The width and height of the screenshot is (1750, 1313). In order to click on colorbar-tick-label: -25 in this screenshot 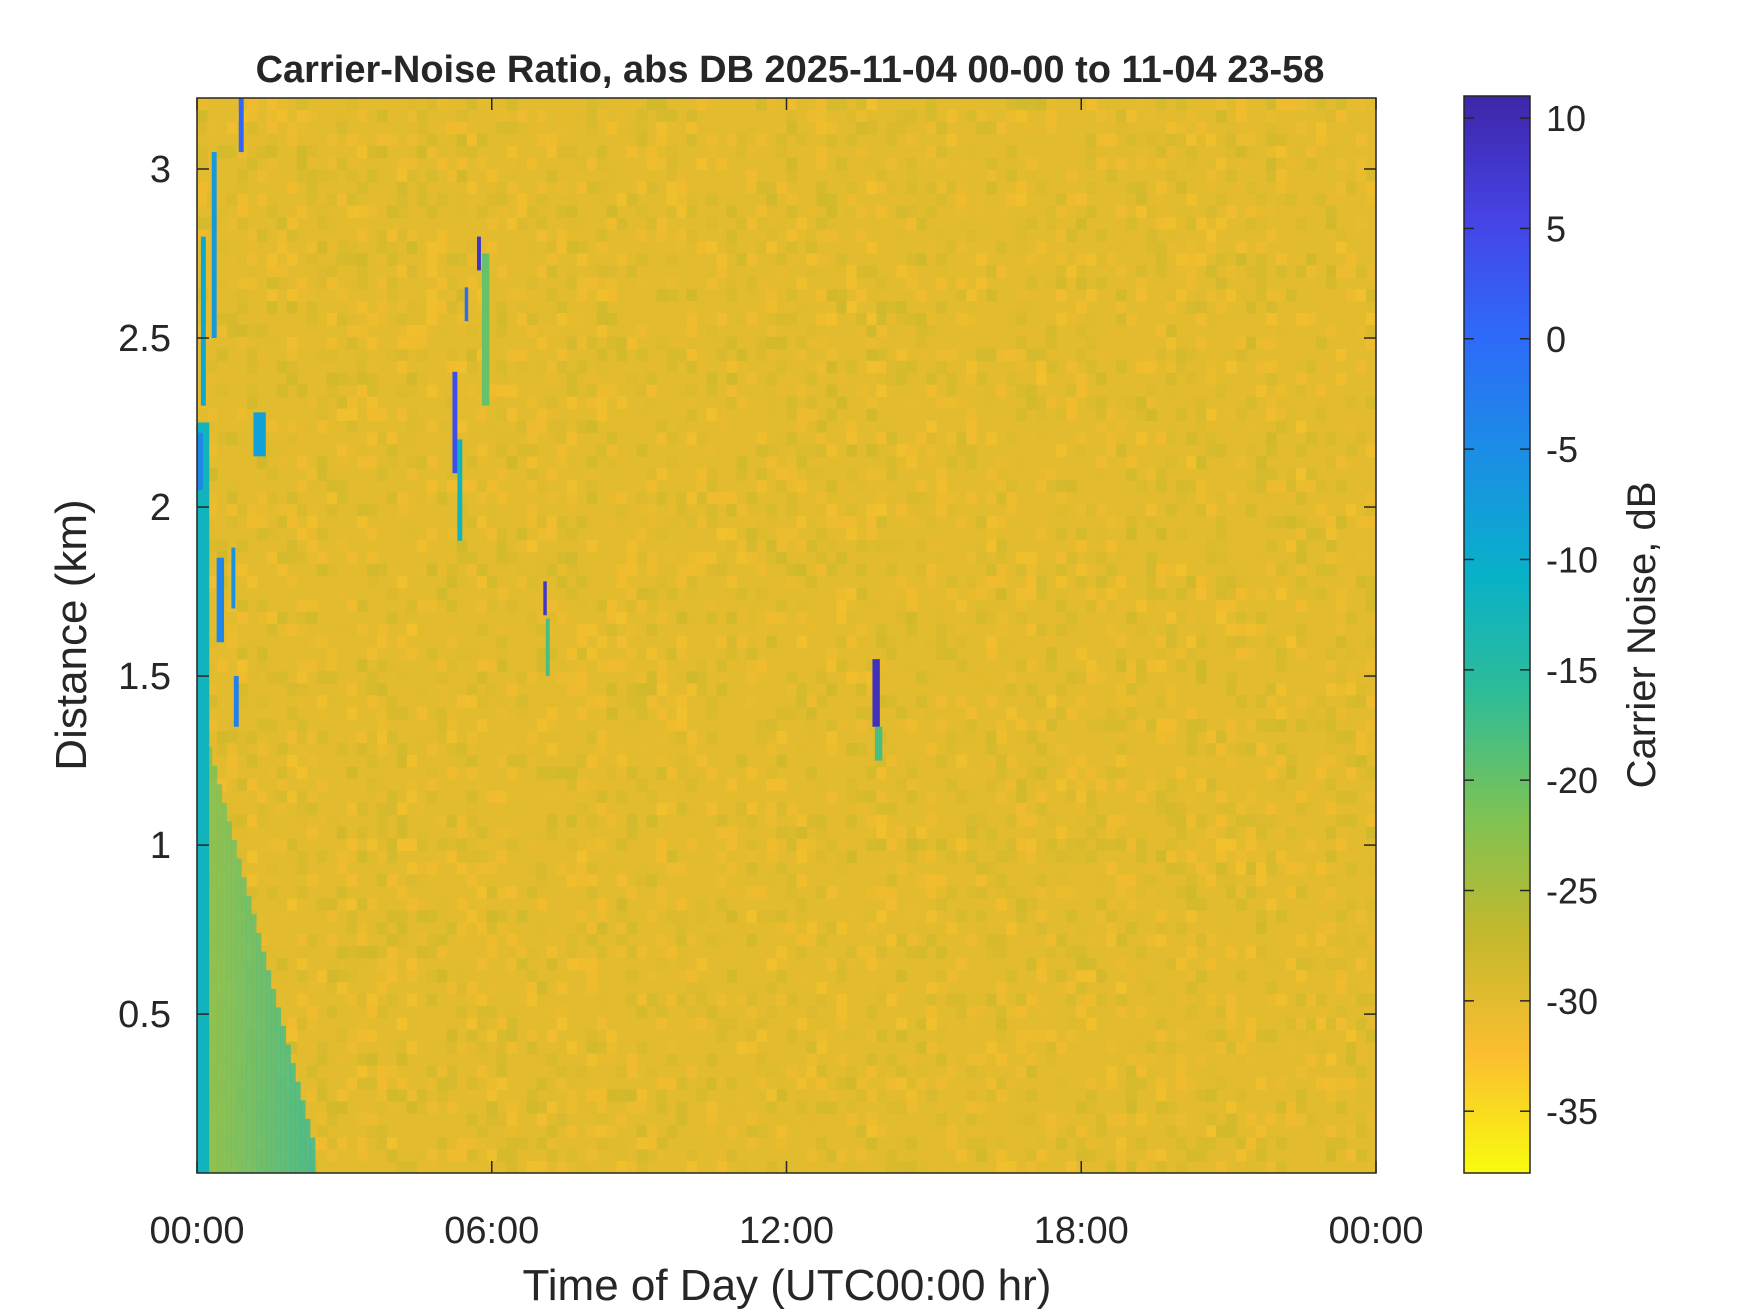, I will do `click(1572, 891)`.